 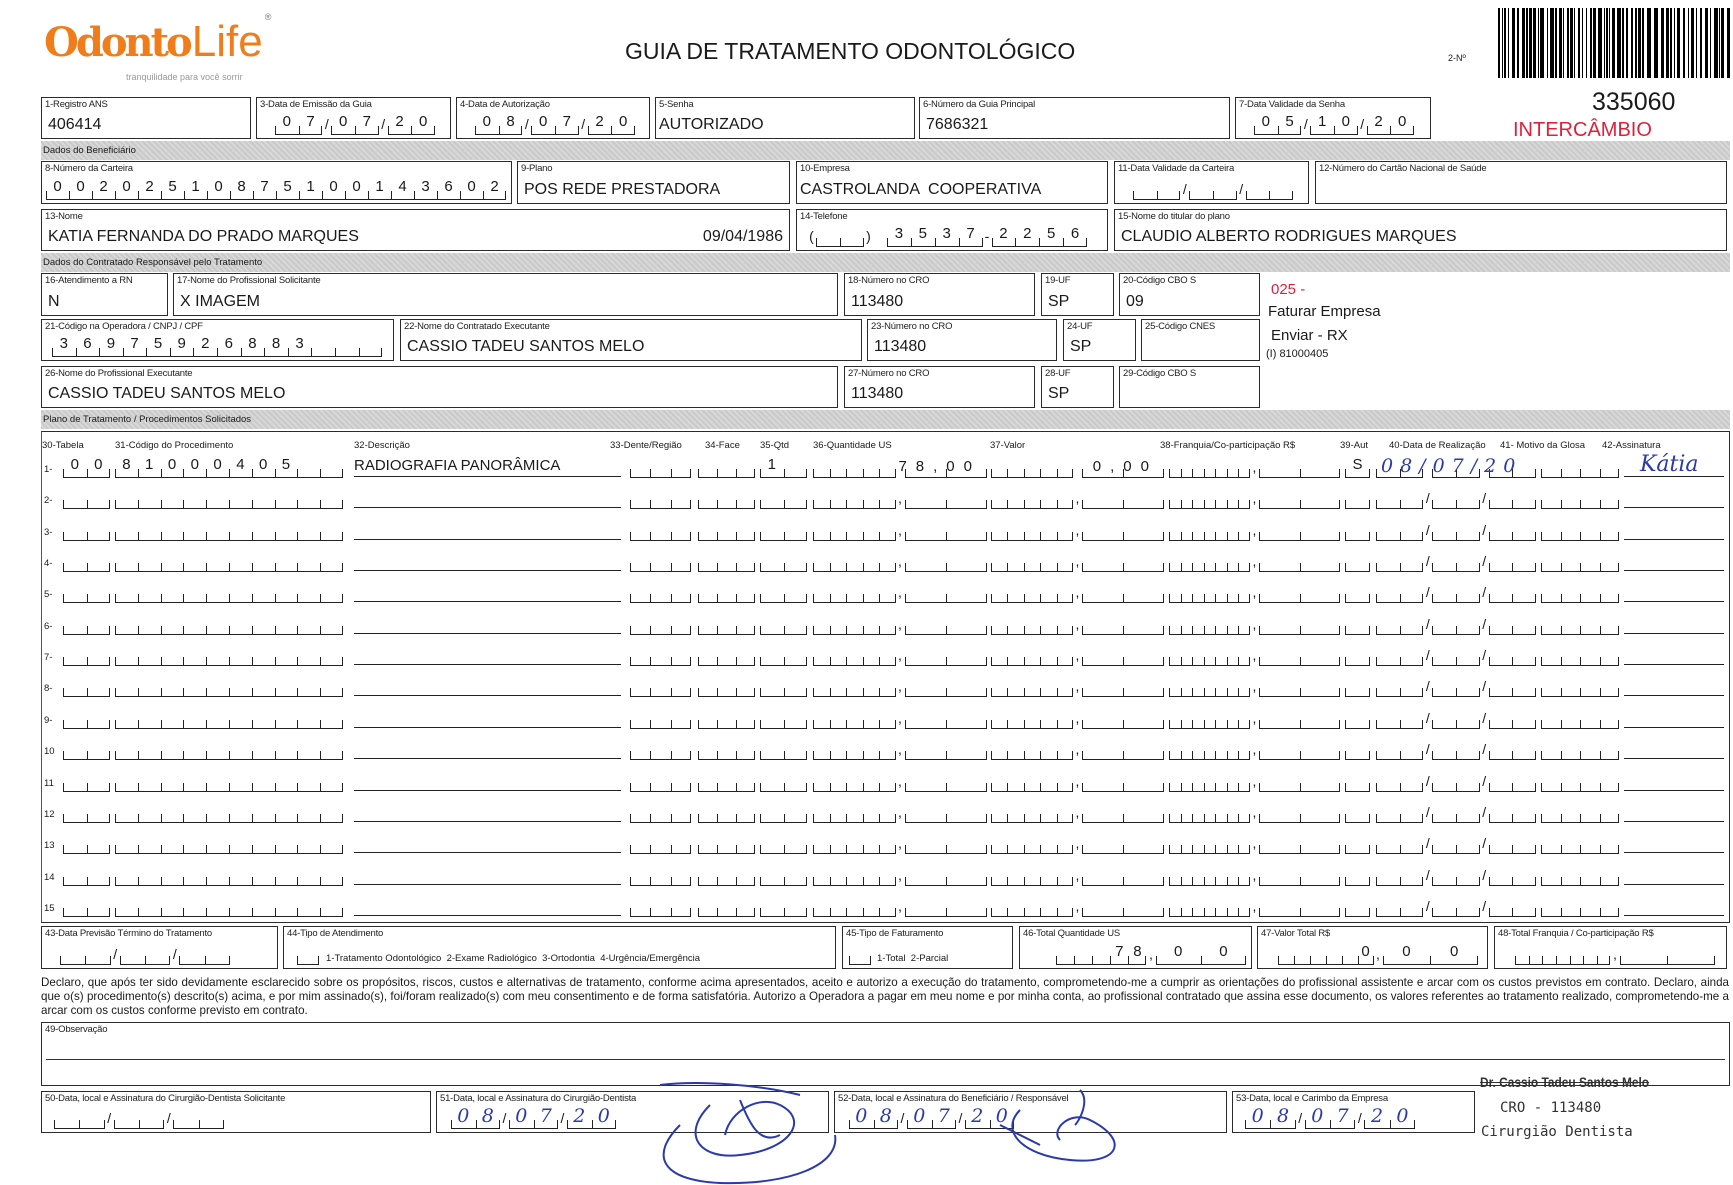 What do you see at coordinates (900, 467) in the screenshot?
I see `procedure-qtd-us-cell` at bounding box center [900, 467].